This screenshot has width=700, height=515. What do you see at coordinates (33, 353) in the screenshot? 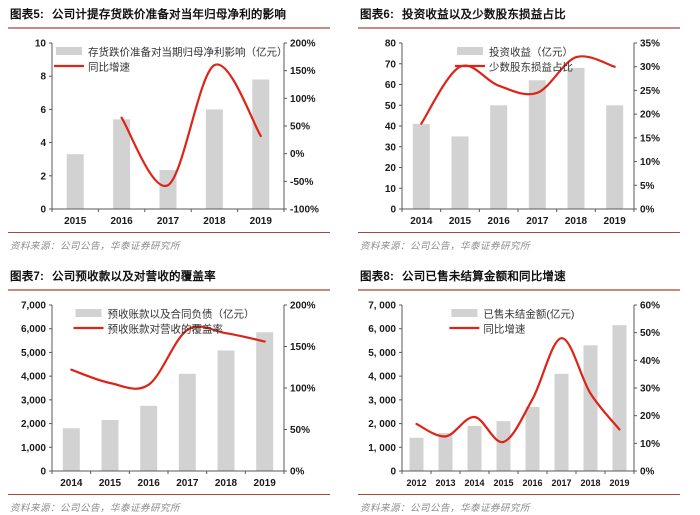
I see `svg-text: 5,000` at bounding box center [33, 353].